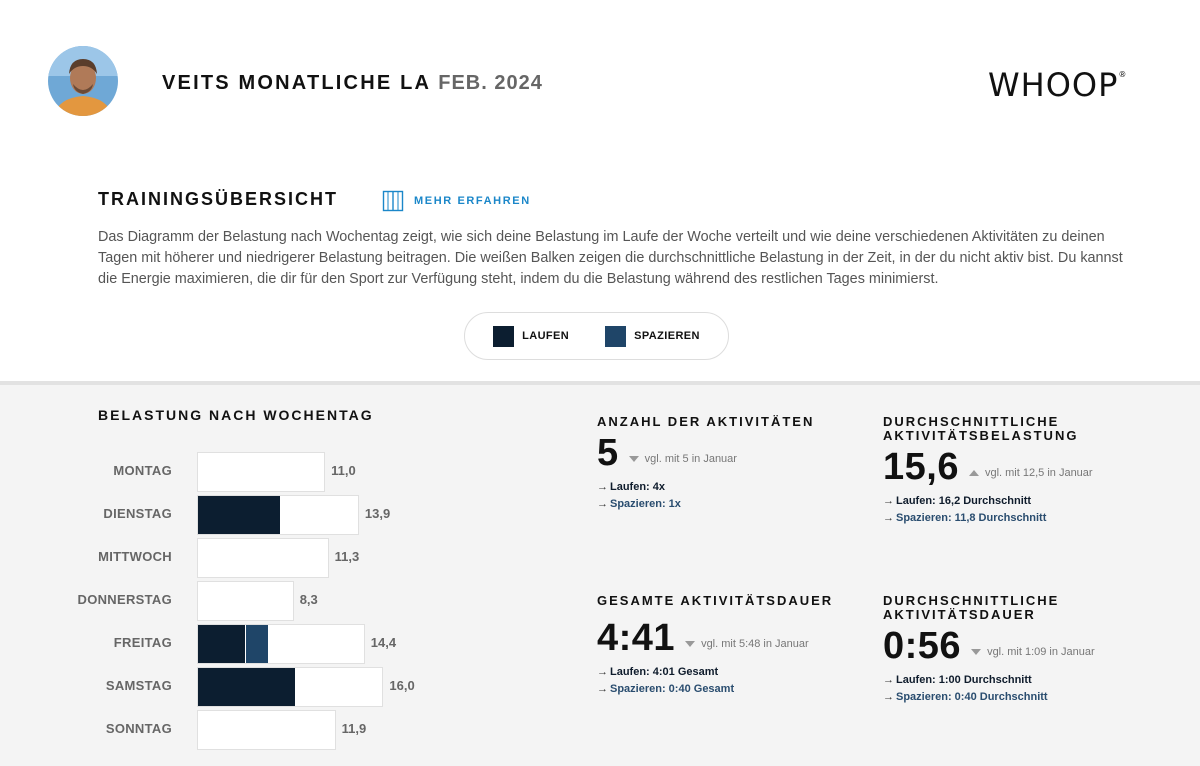 The width and height of the screenshot is (1200, 766). What do you see at coordinates (1053, 85) in the screenshot?
I see `logo-text: WHOOP` at bounding box center [1053, 85].